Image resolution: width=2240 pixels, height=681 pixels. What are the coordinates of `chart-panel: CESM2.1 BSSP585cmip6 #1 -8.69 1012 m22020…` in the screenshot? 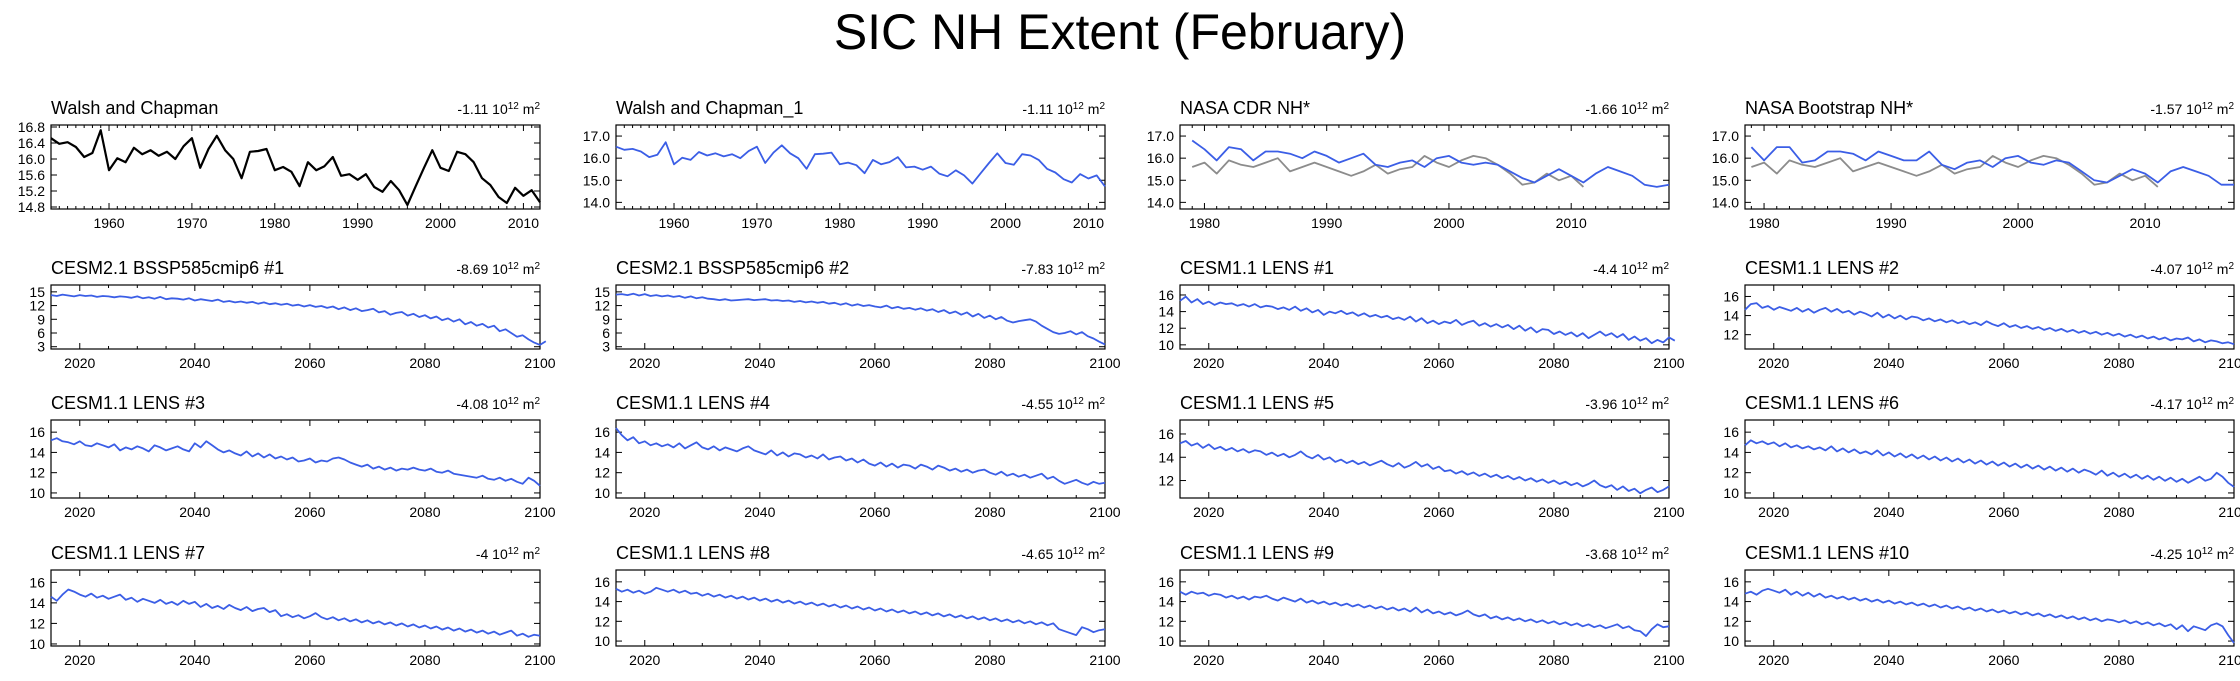 It's located at (292, 314).